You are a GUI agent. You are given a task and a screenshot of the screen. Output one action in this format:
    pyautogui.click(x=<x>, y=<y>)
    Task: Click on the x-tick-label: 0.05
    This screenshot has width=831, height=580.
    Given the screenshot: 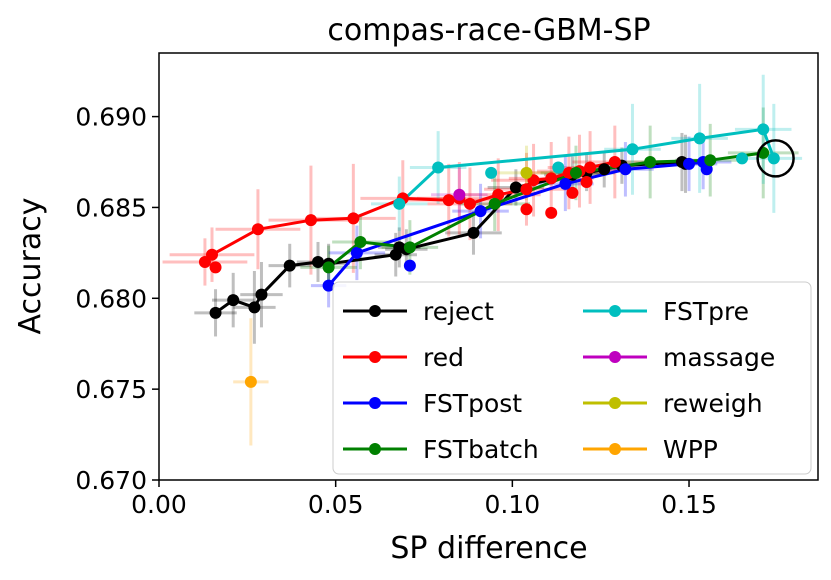 What is the action you would take?
    pyautogui.click(x=336, y=504)
    